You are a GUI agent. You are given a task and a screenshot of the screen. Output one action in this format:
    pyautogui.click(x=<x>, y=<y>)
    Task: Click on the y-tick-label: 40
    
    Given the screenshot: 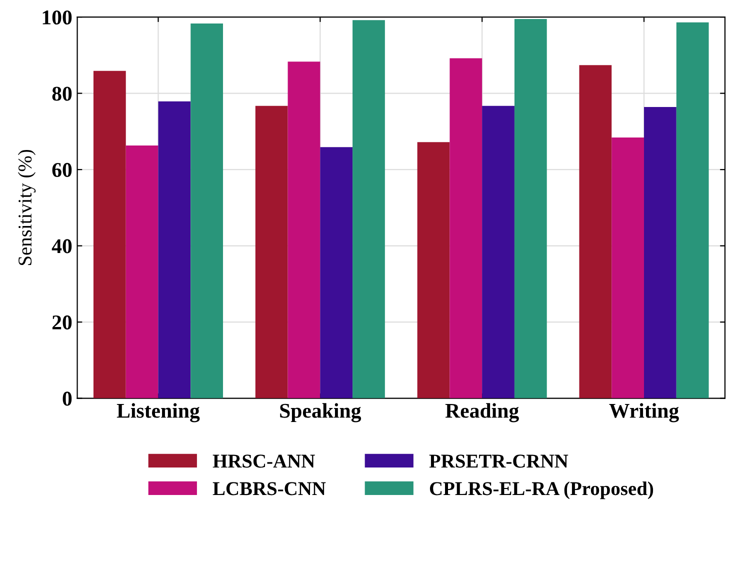 What is the action you would take?
    pyautogui.click(x=62, y=246)
    